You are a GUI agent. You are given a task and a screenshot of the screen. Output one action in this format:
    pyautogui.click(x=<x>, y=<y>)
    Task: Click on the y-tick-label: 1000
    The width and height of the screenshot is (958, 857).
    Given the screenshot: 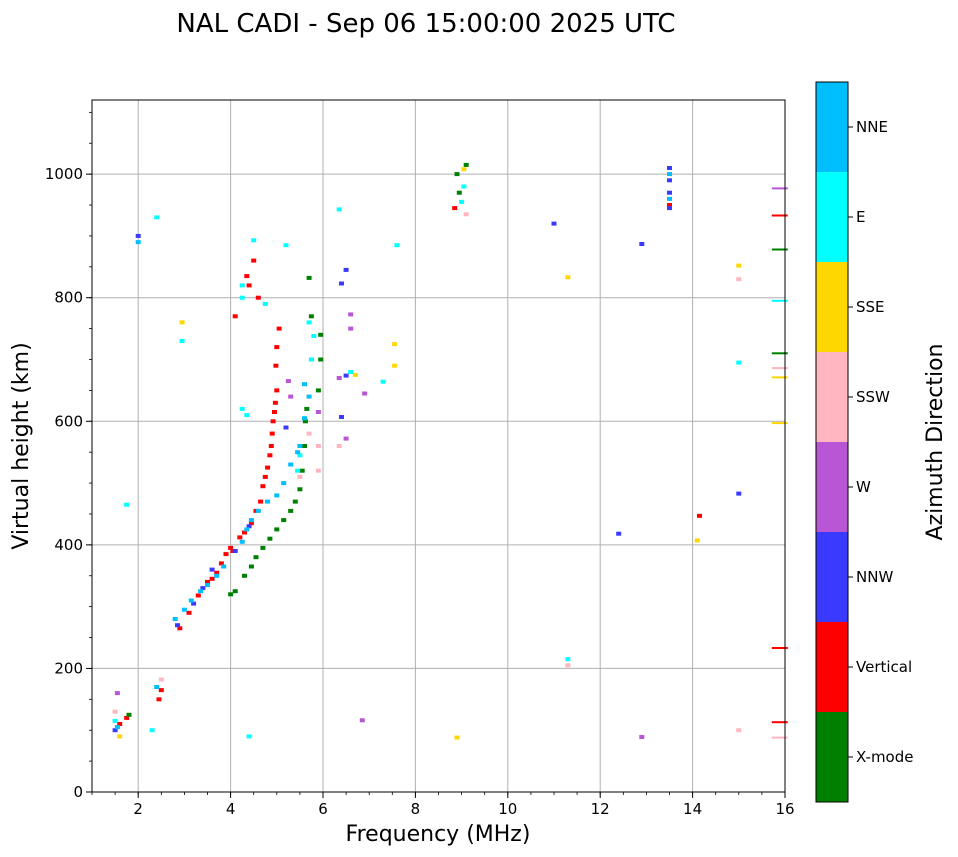 What is the action you would take?
    pyautogui.click(x=64, y=174)
    